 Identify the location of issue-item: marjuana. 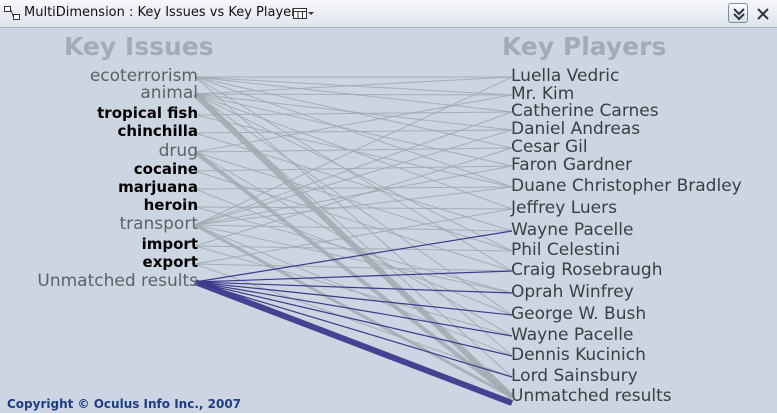
(158, 187).